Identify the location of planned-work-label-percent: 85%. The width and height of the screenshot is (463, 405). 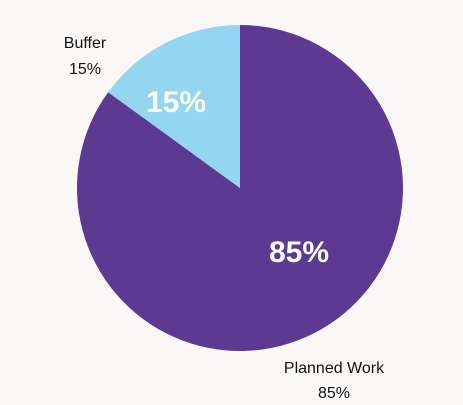
(334, 393).